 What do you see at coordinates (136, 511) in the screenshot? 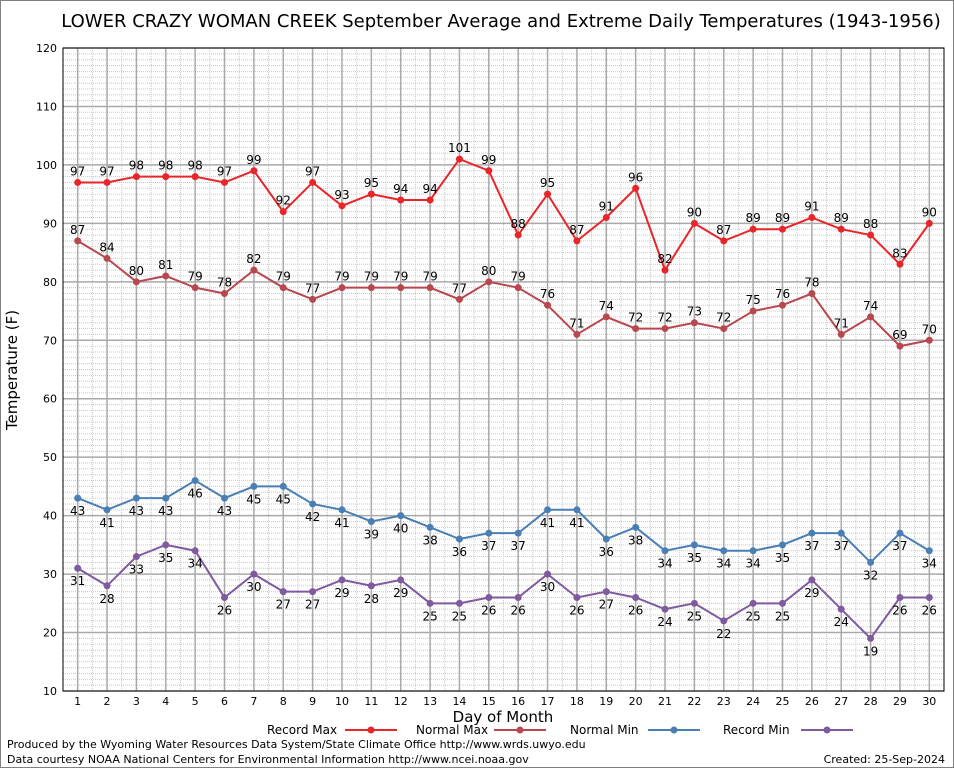
I see `data-label: 43` at bounding box center [136, 511].